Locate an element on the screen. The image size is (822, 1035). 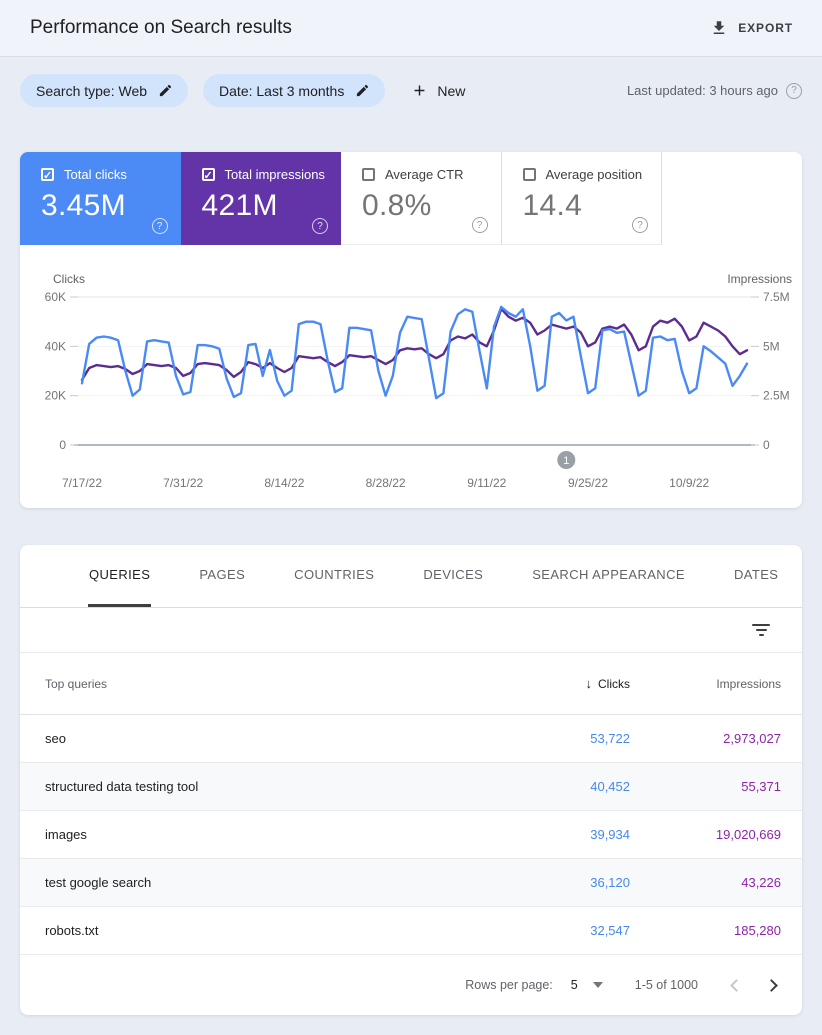
table-row: test google search 36,120 43,226 is located at coordinates (411, 883).